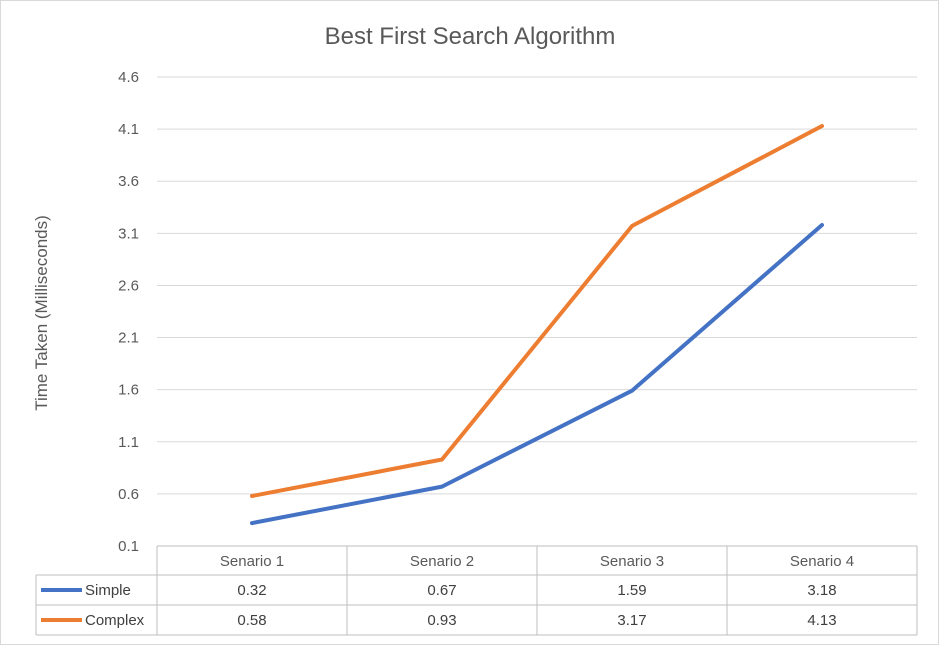  I want to click on y-axis-ticks: 4.6 4.1 3.6 3.1 2.6 2.1 1.6 1.1 0.6 0.1, so click(128, 312).